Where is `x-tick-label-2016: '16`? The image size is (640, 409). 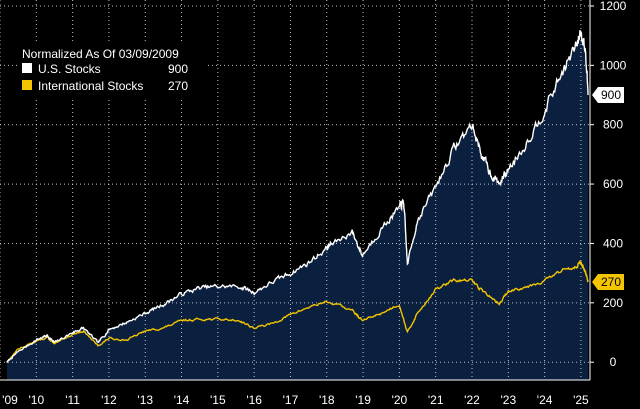 x-tick-label-2016: '16 is located at coordinates (254, 400).